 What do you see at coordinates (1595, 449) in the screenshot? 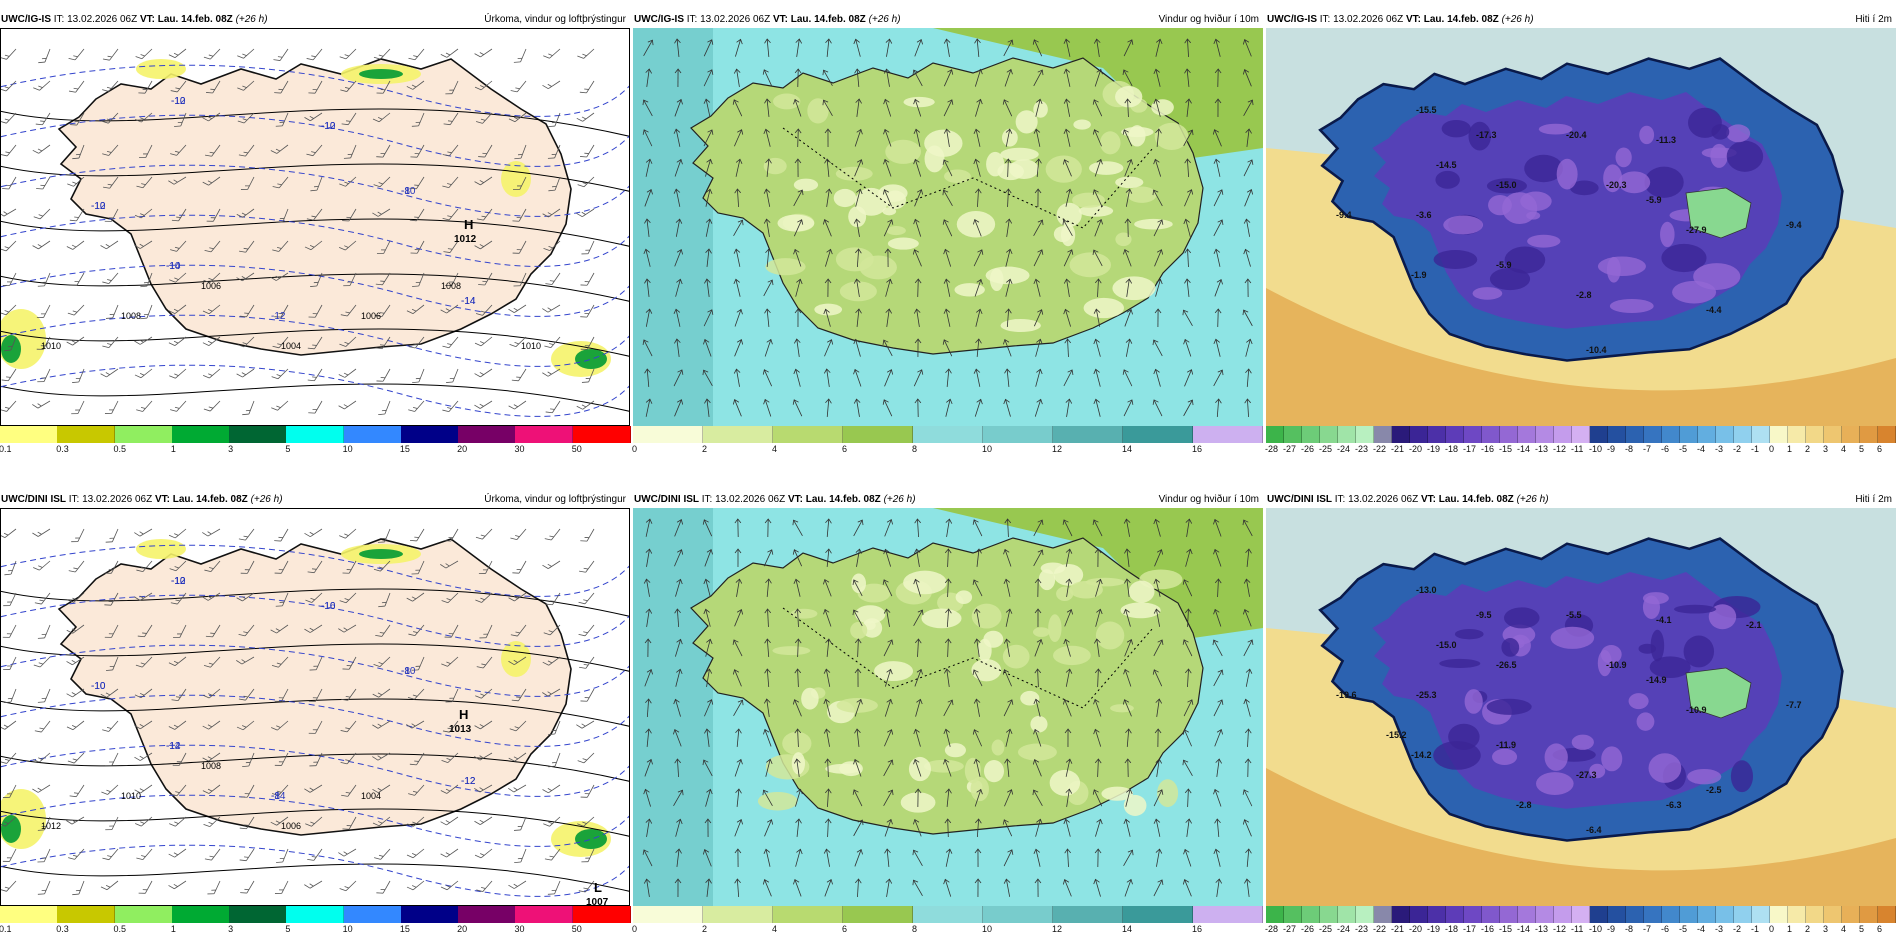
I see `colorbar-tick-label: -10` at bounding box center [1595, 449].